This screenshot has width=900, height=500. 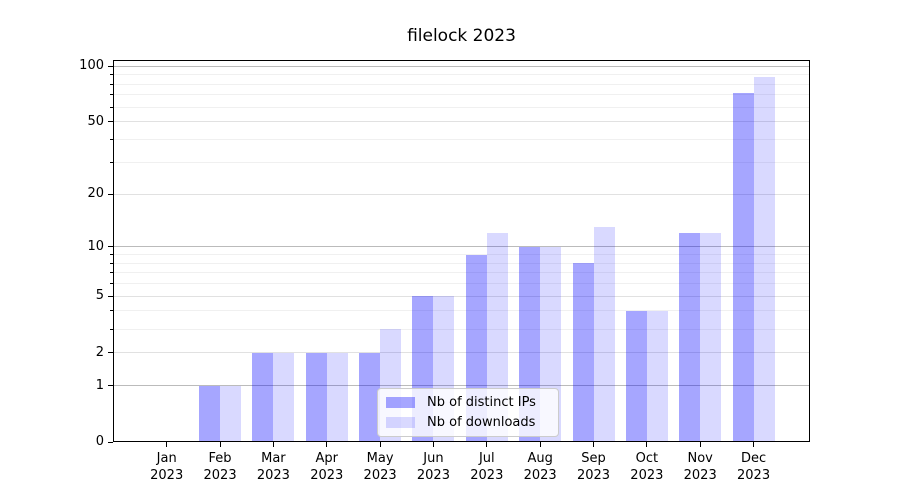 What do you see at coordinates (380, 467) in the screenshot?
I see `x-tick-label: May 2023` at bounding box center [380, 467].